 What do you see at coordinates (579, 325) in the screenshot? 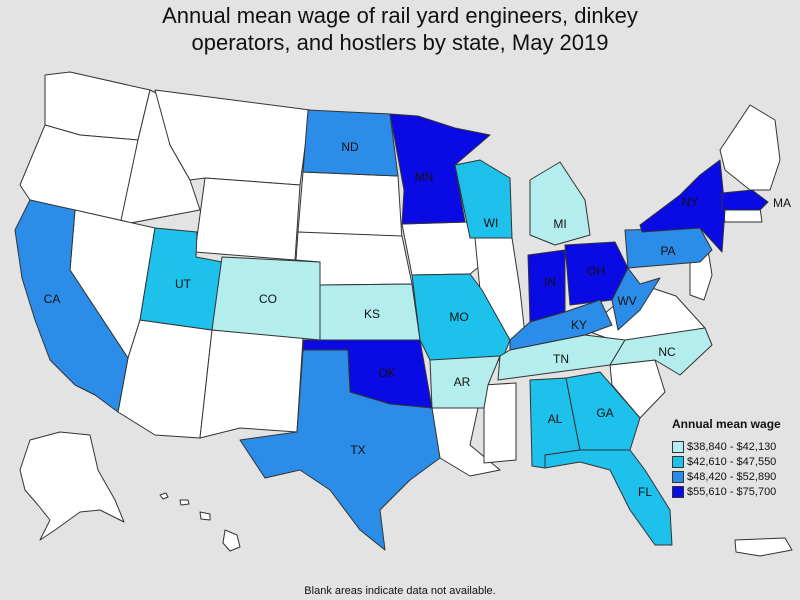
I see `state-label-KY: KY` at bounding box center [579, 325].